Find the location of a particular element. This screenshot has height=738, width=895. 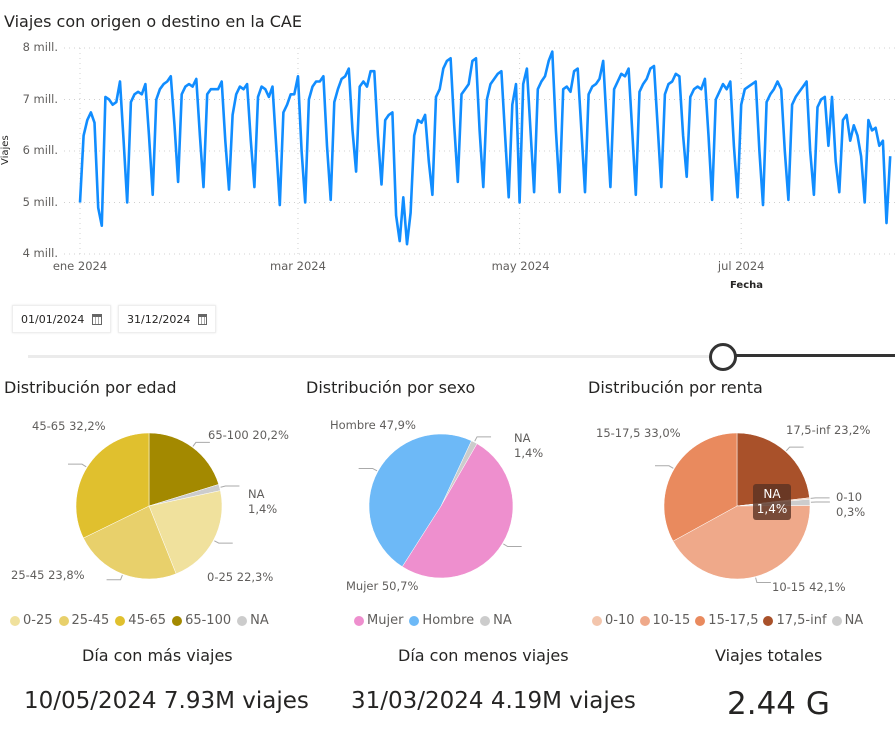

x-tick-label: jul 2024 is located at coordinates (741, 266).